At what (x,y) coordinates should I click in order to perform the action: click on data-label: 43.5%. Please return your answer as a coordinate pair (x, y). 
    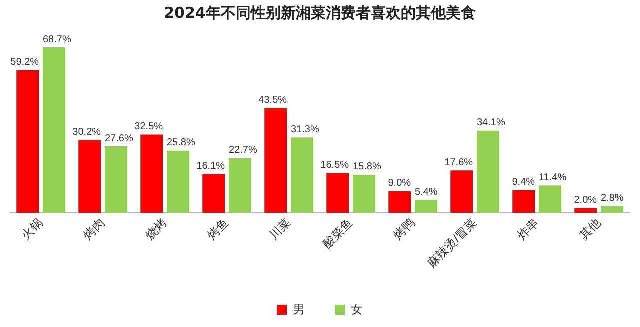
    Looking at the image, I should click on (273, 100).